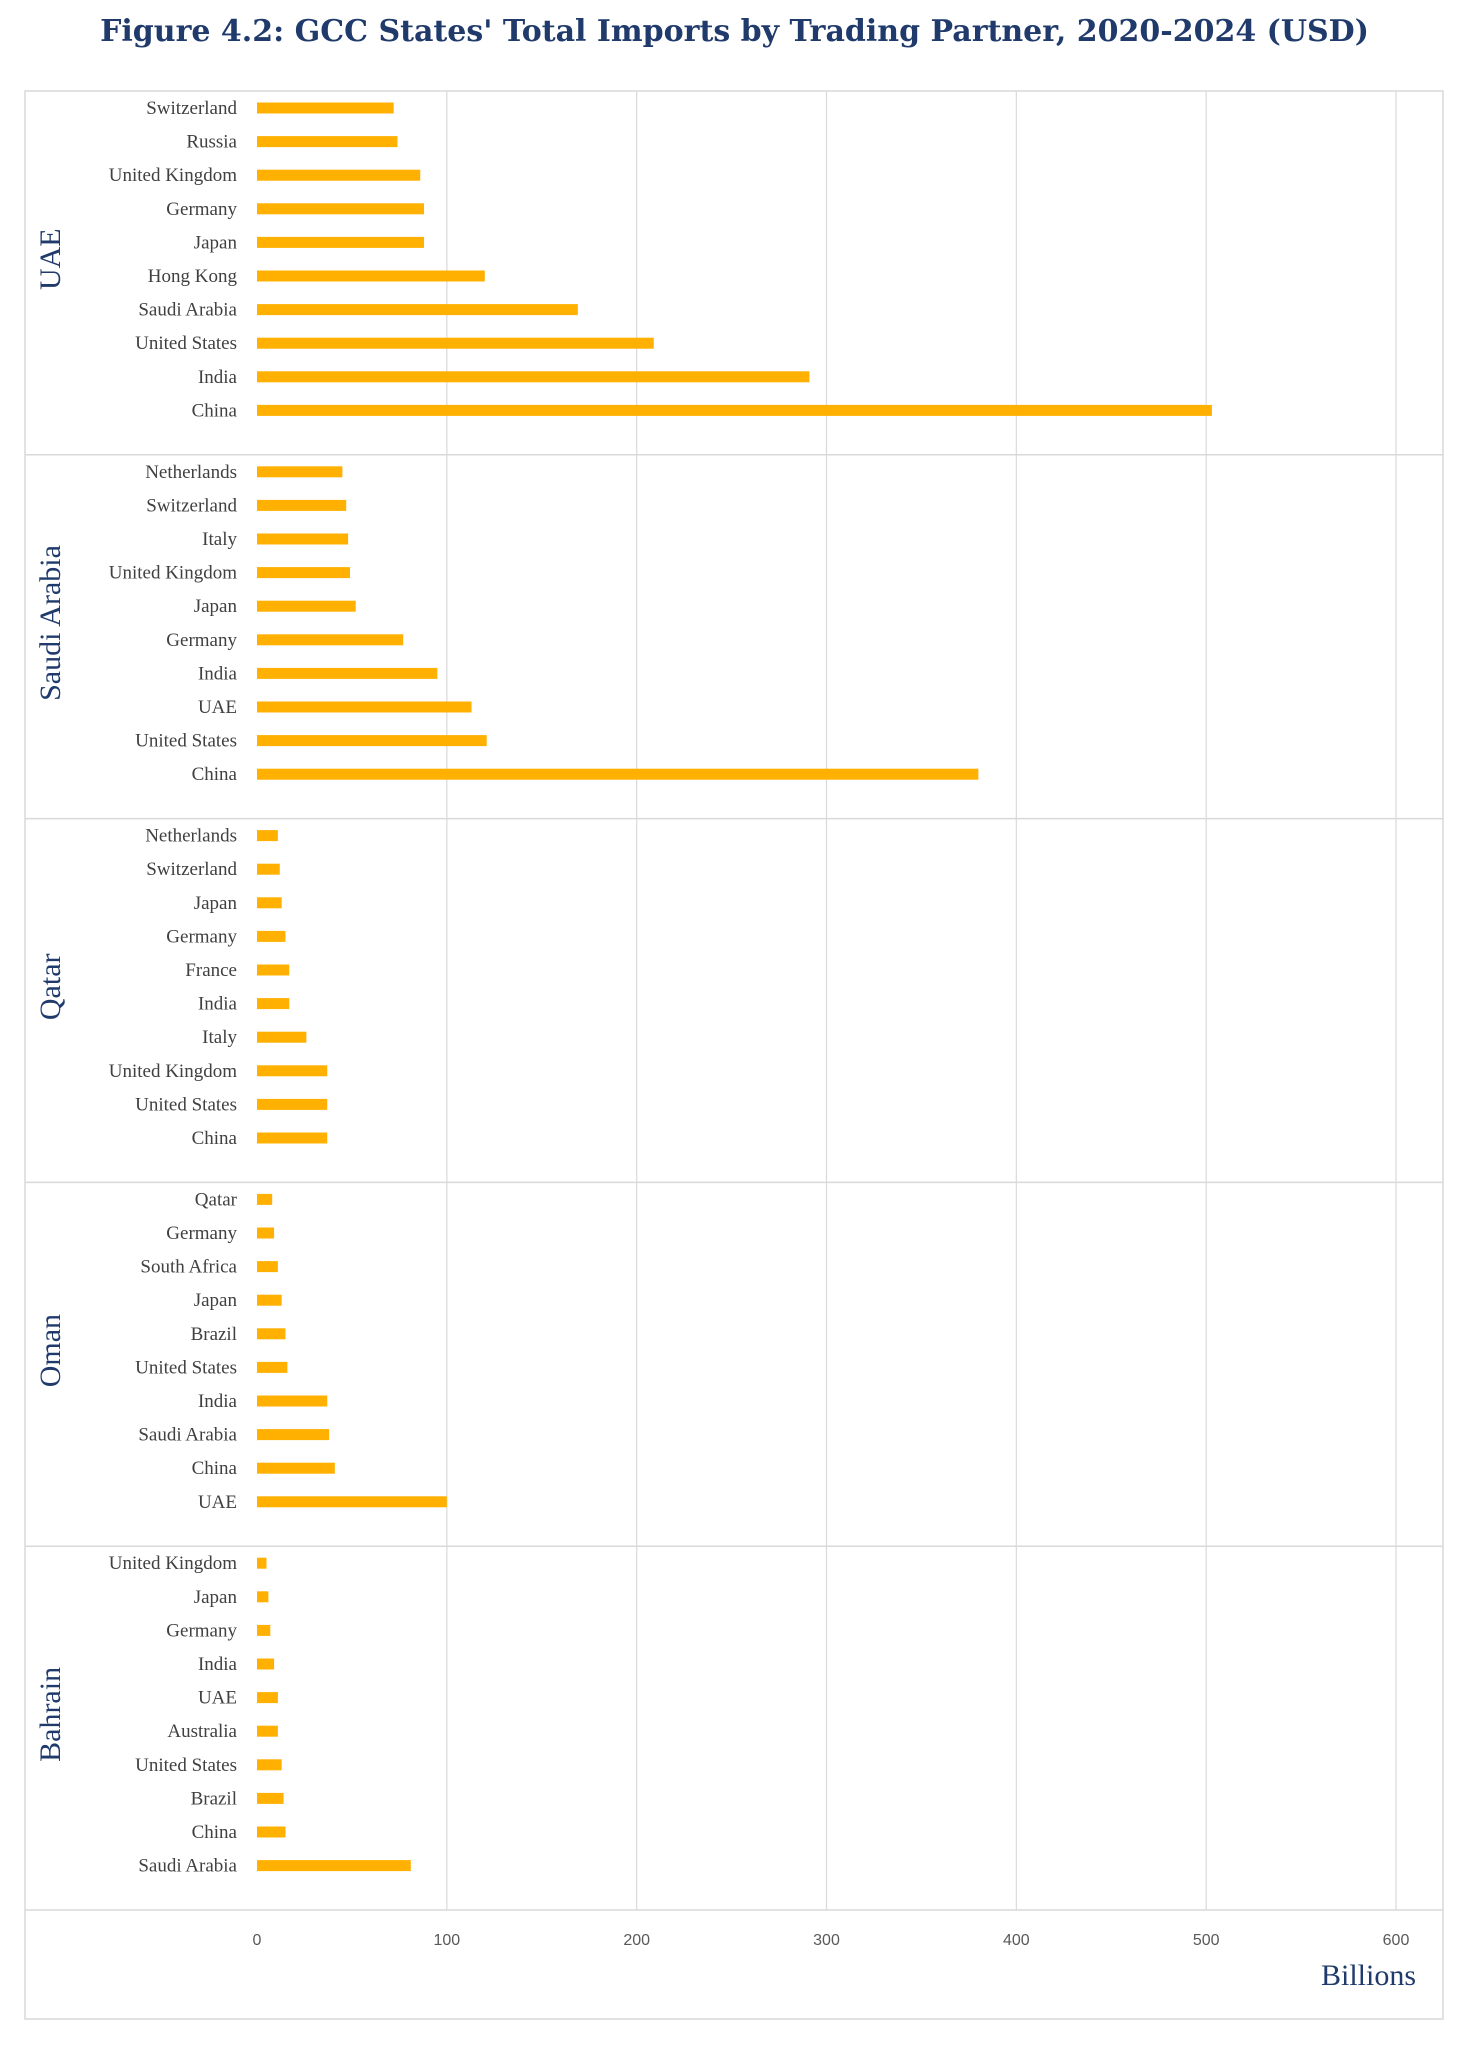  I want to click on x-axis-ticks: 0 100 200 300 400 500 600, so click(831, 1940).